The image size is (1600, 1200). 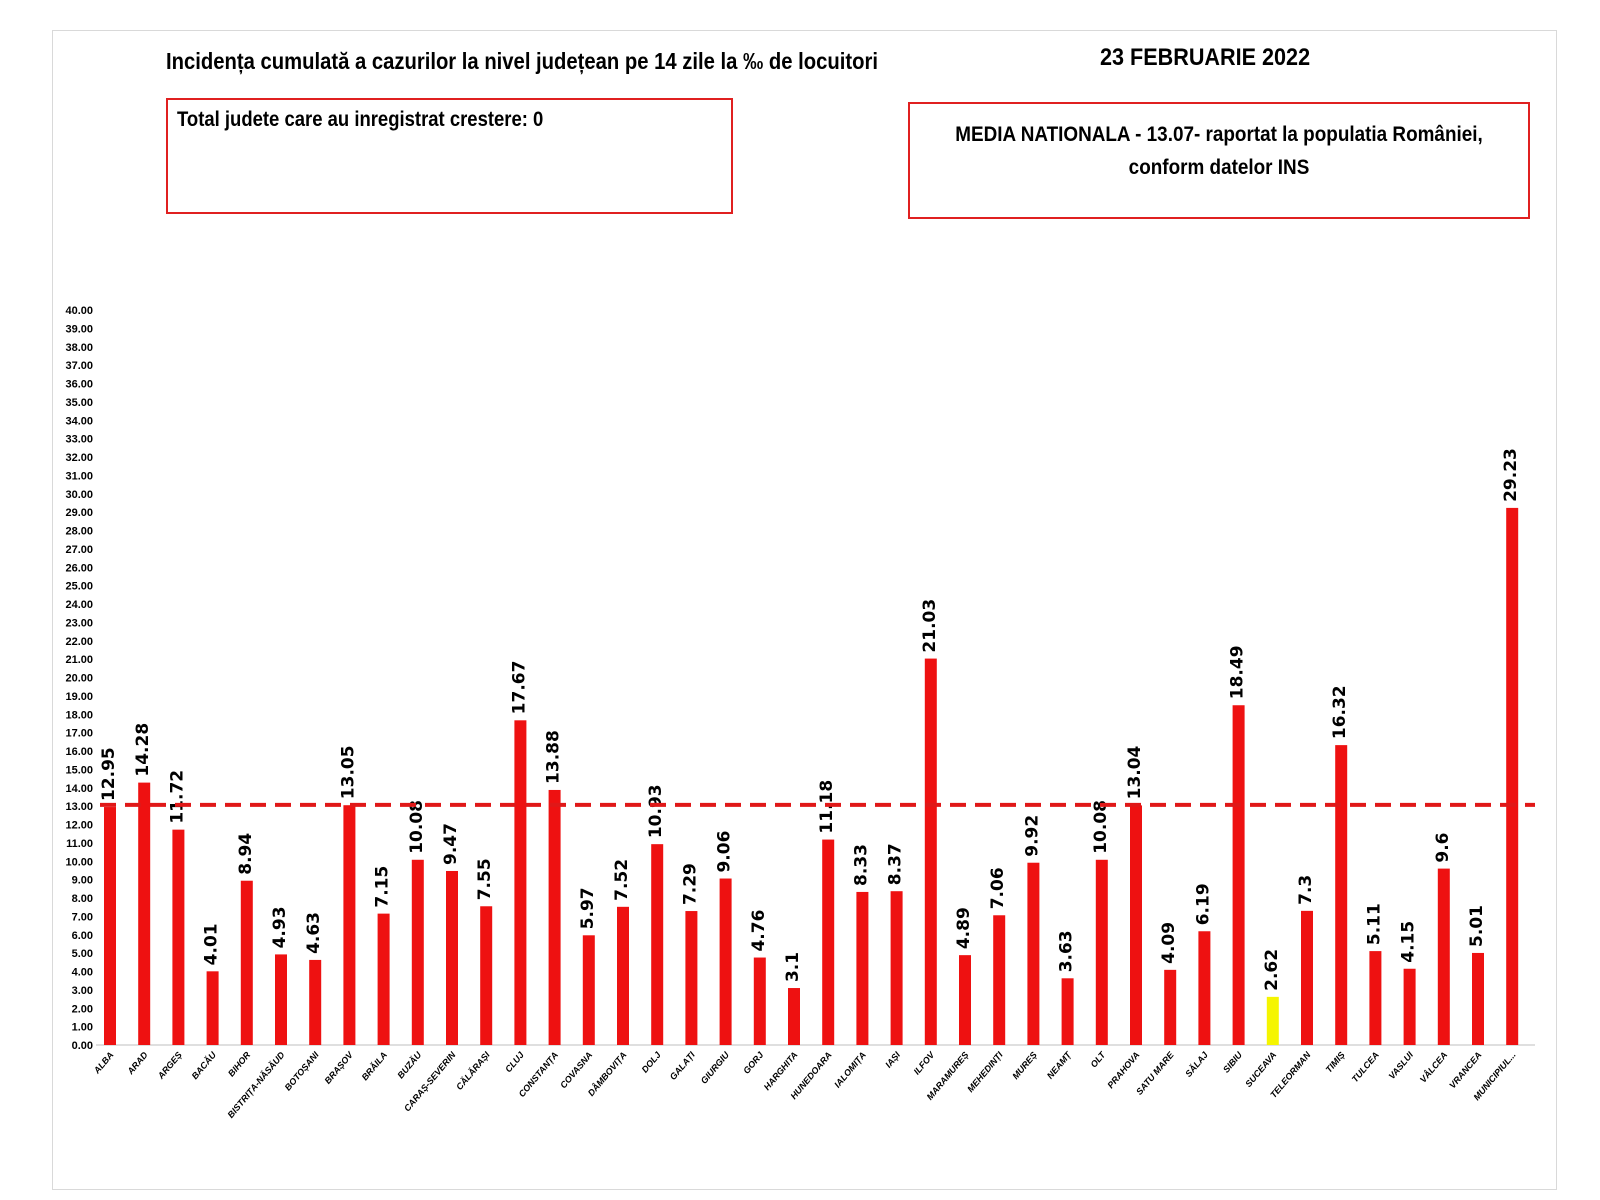 What do you see at coordinates (79, 734) in the screenshot?
I see `y-tick-label: 17.00` at bounding box center [79, 734].